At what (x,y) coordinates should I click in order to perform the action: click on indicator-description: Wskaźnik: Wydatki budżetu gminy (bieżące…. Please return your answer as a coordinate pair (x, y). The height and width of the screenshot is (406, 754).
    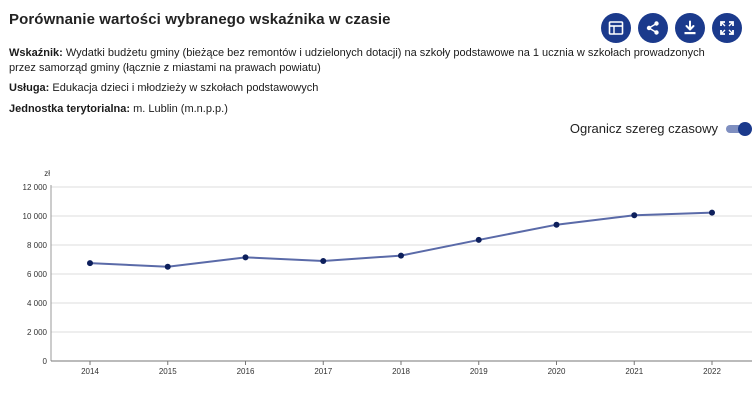
    Looking at the image, I should click on (369, 61).